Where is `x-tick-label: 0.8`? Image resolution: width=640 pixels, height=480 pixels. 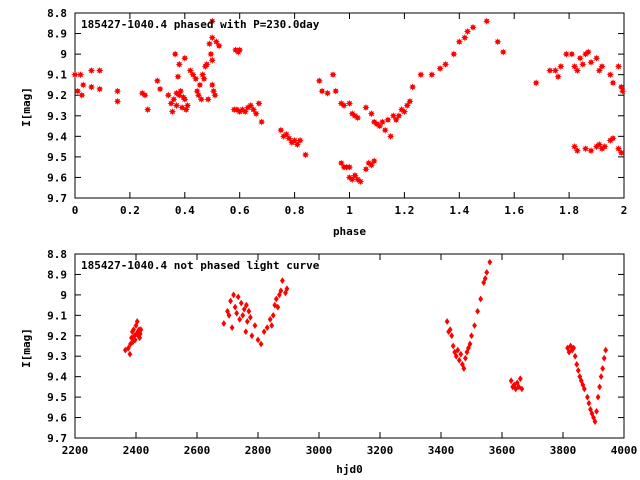
x-tick-label: 0.8 is located at coordinates (295, 210).